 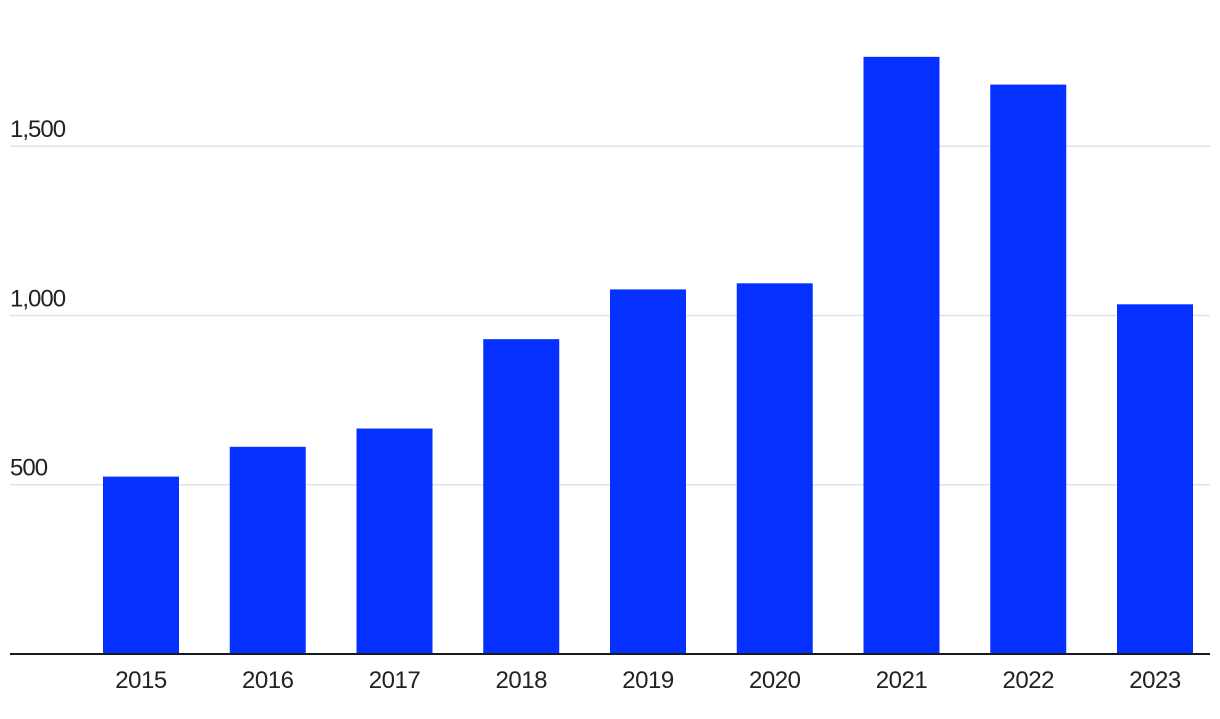 I want to click on bar-2016, so click(x=267, y=550).